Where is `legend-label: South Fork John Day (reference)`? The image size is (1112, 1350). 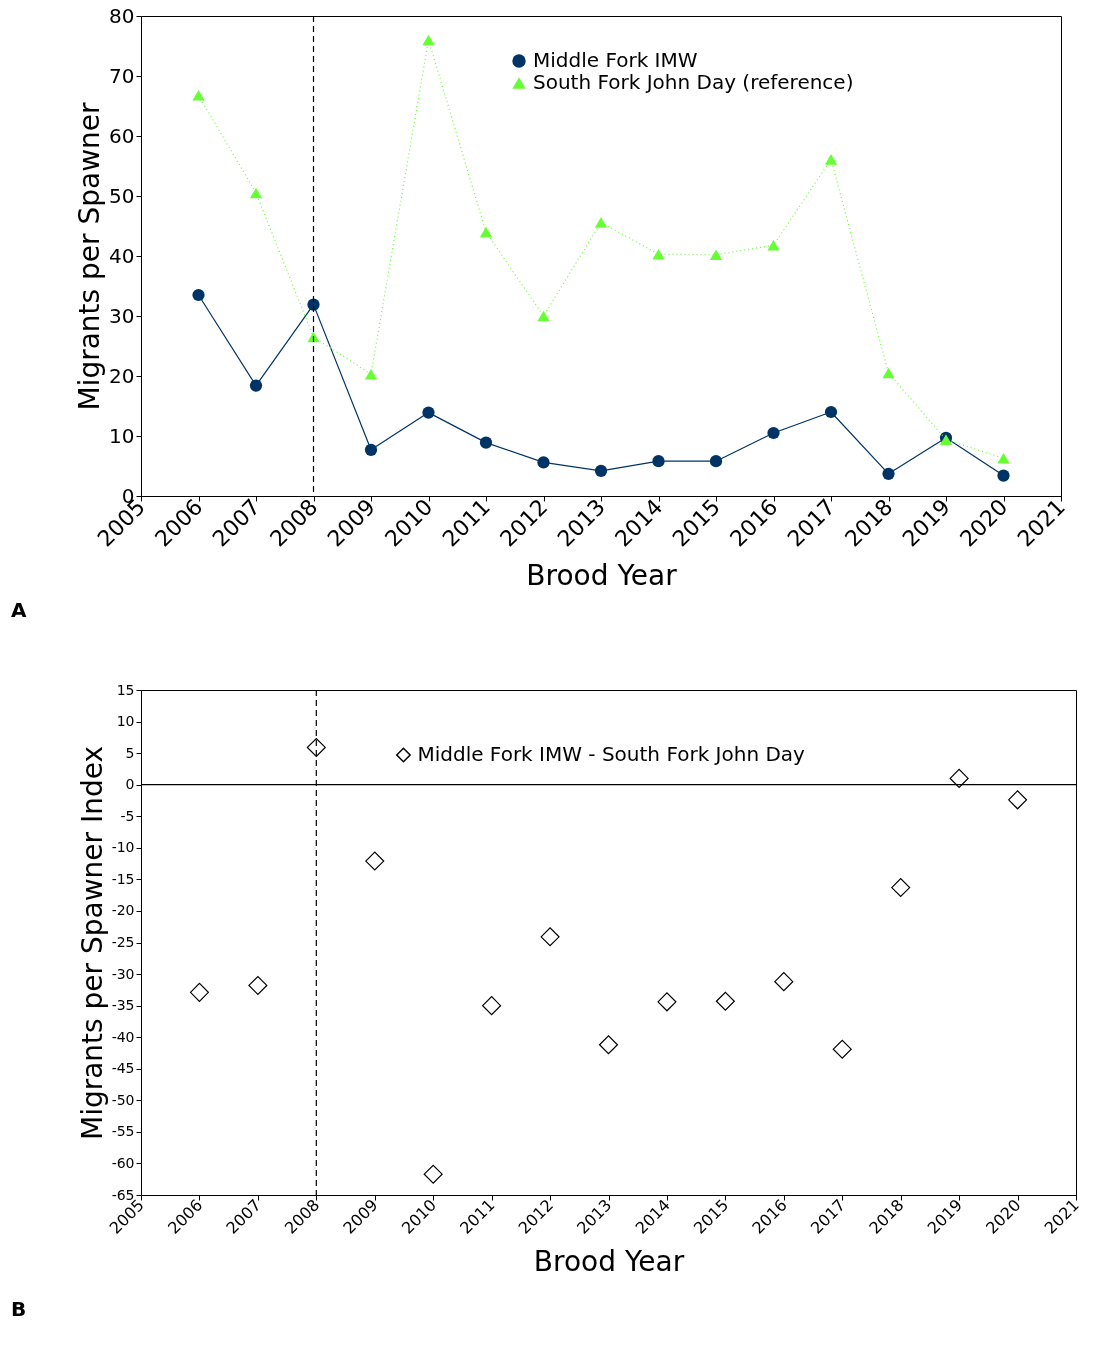 legend-label: South Fork John Day (reference) is located at coordinates (693, 82).